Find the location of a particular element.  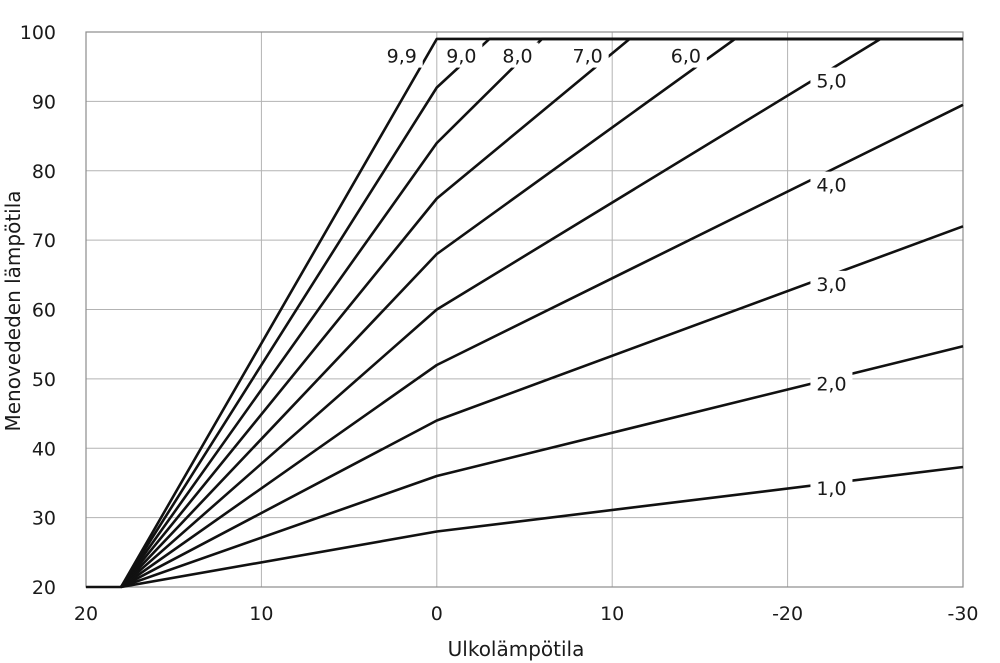

x-tick-label: -20 is located at coordinates (787, 614).